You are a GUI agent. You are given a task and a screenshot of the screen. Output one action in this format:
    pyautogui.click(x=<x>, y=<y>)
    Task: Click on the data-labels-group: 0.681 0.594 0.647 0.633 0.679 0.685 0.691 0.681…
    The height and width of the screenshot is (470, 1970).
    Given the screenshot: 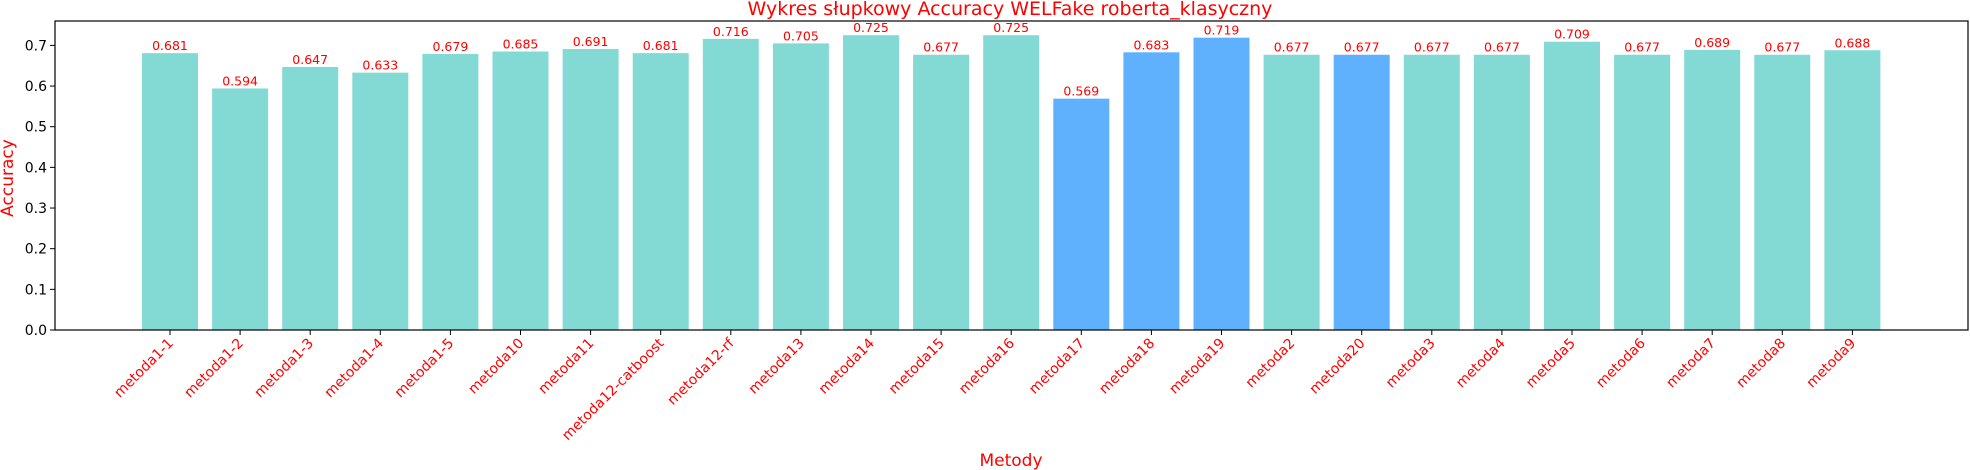 What is the action you would take?
    pyautogui.click(x=1011, y=59)
    